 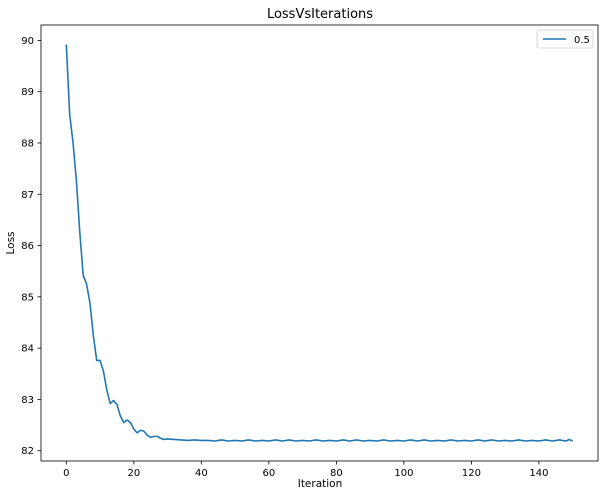 What do you see at coordinates (320, 14) in the screenshot?
I see `chart-title: LossVsIterations` at bounding box center [320, 14].